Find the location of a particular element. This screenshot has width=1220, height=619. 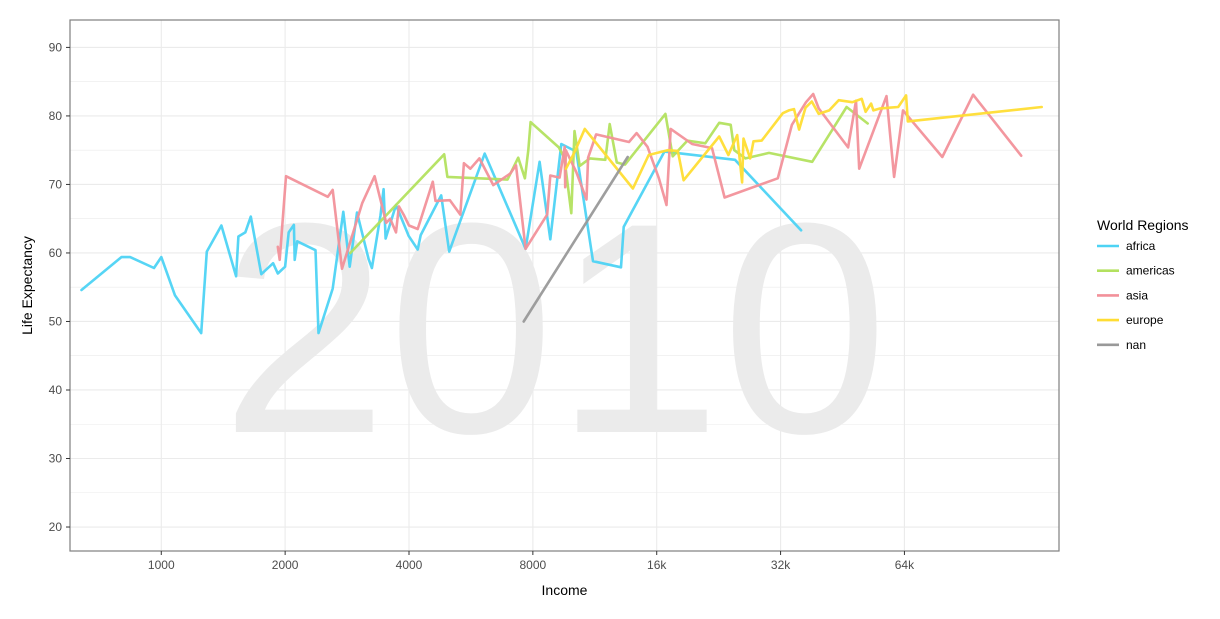

series-line-americas is located at coordinates (609, 180).